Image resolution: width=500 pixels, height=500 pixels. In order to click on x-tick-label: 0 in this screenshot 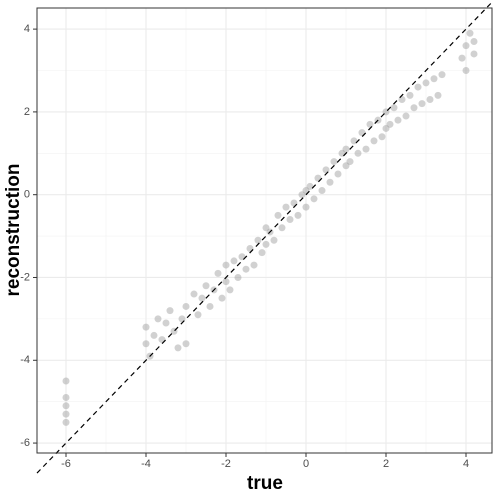, I will do `click(306, 464)`.